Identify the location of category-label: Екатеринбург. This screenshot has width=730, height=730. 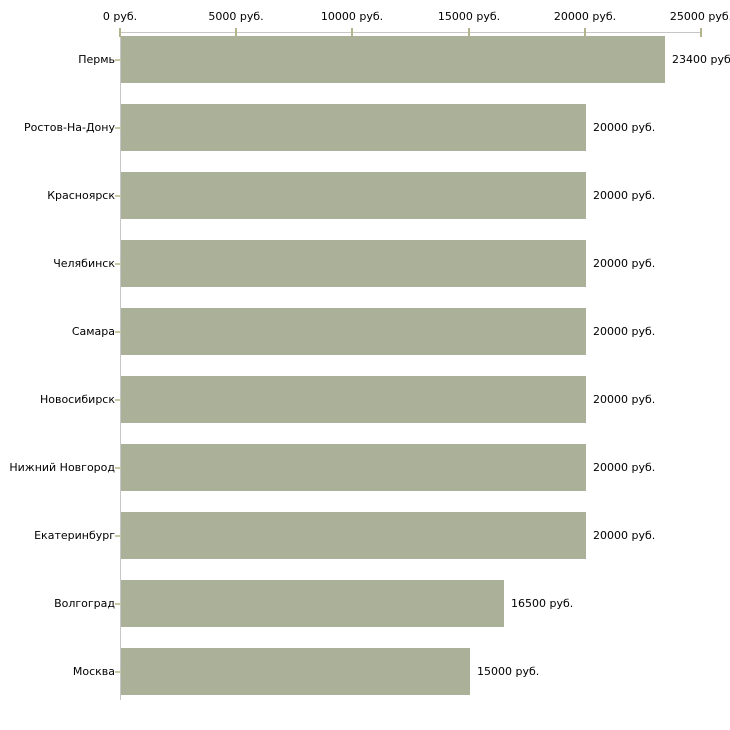
(74, 535).